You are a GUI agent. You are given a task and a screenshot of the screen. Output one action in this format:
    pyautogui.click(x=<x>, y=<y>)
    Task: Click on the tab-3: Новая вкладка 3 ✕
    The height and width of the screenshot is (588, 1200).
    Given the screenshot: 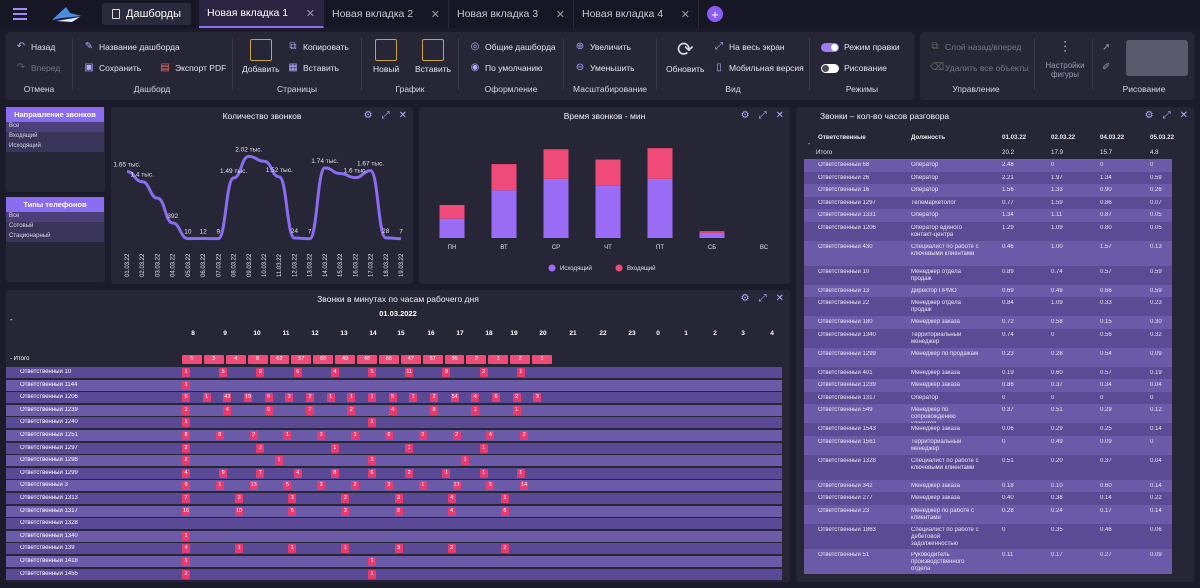 What is the action you would take?
    pyautogui.click(x=511, y=14)
    